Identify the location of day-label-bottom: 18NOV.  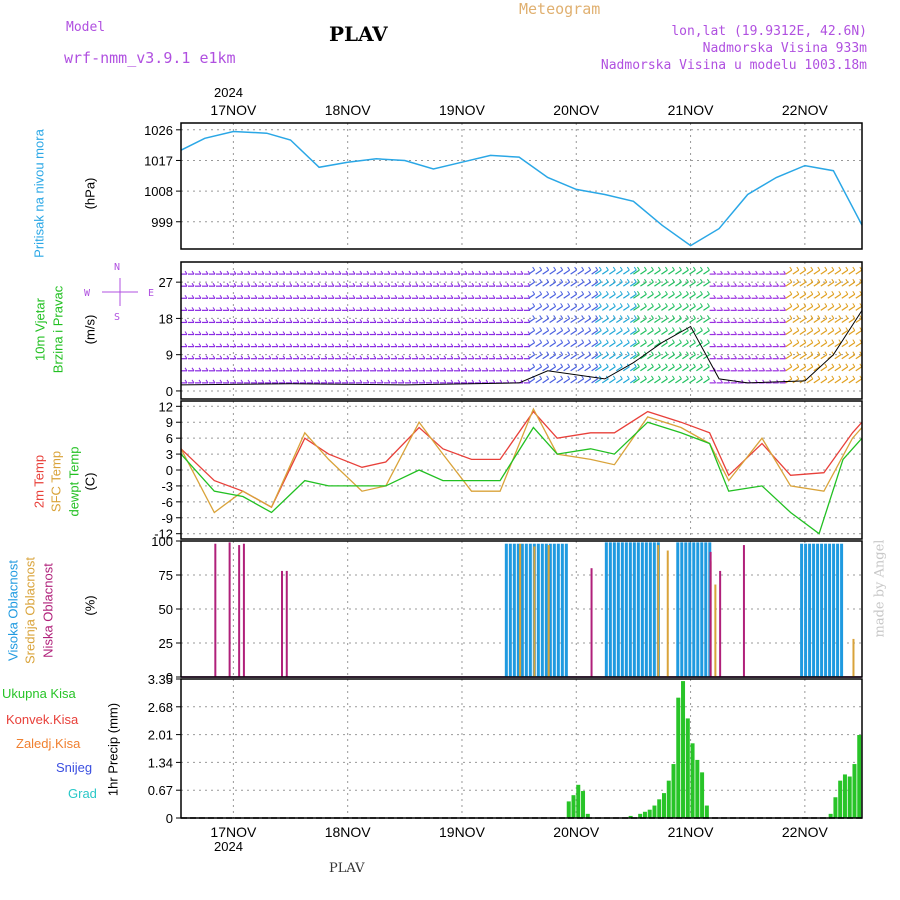
(348, 832).